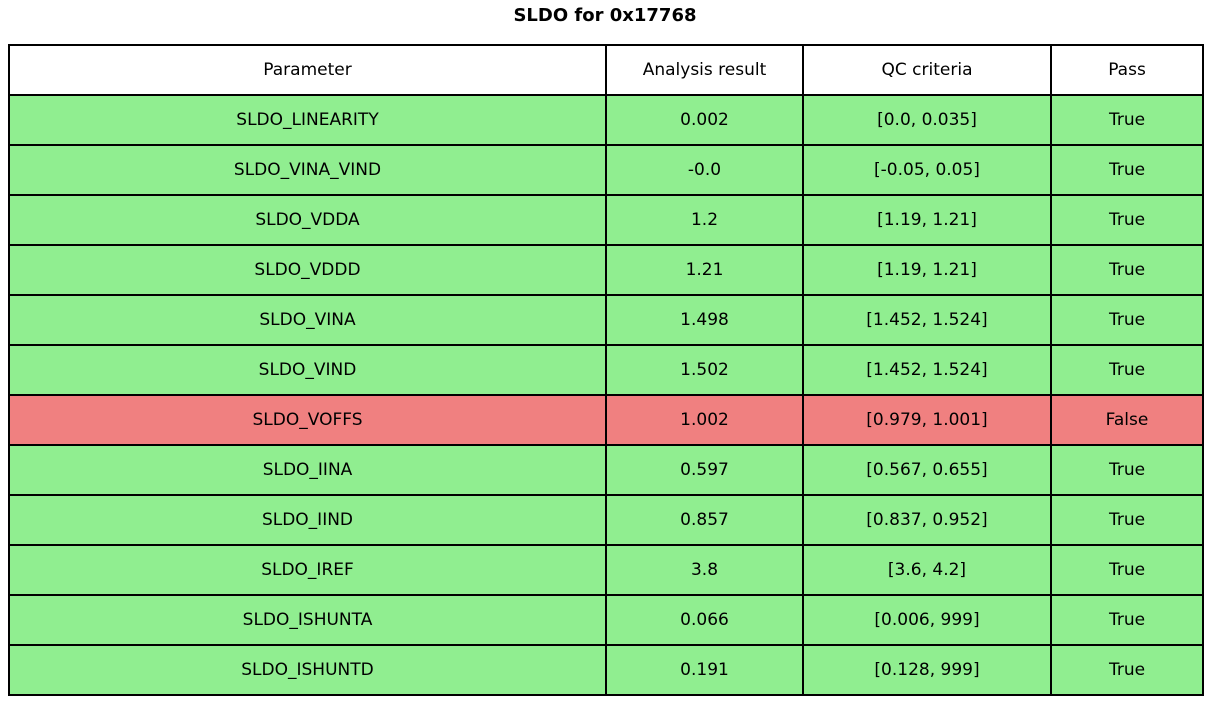  I want to click on cell-parameter: SLDO_LINEARITY, so click(307, 120).